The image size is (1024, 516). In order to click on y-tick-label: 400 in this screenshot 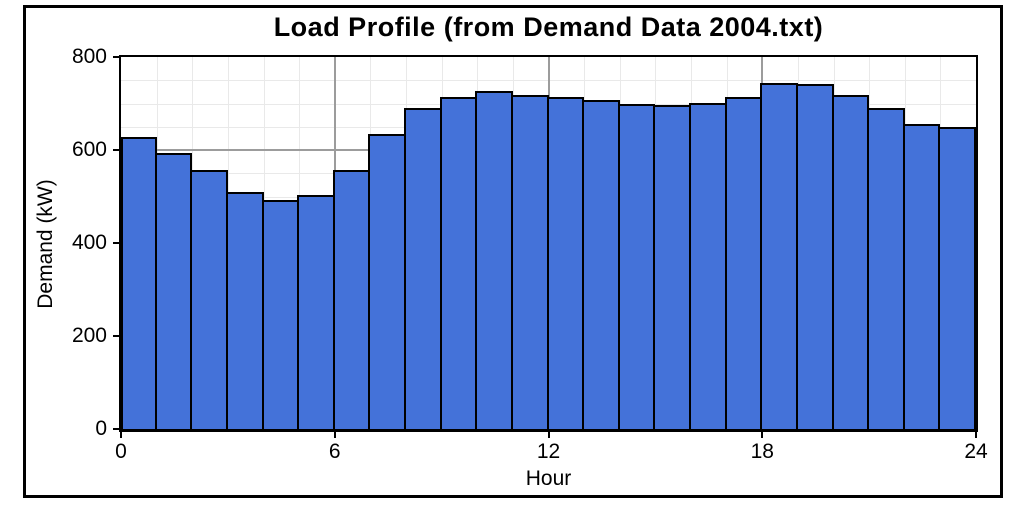, I will do `click(89, 242)`.